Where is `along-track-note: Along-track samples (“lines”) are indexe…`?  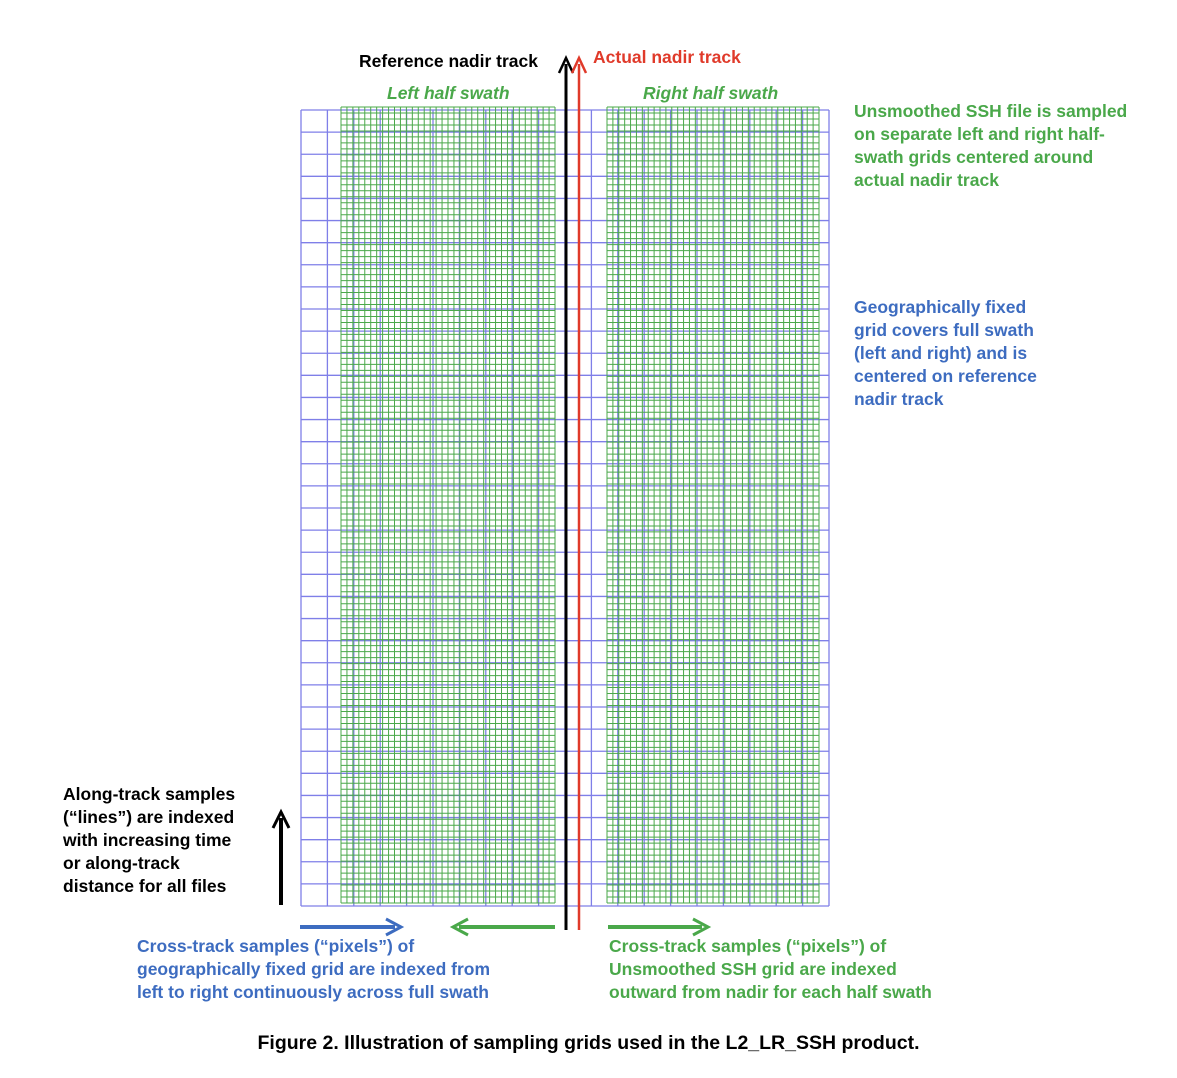 along-track-note: Along-track samples (“lines”) are indexe… is located at coordinates (149, 840).